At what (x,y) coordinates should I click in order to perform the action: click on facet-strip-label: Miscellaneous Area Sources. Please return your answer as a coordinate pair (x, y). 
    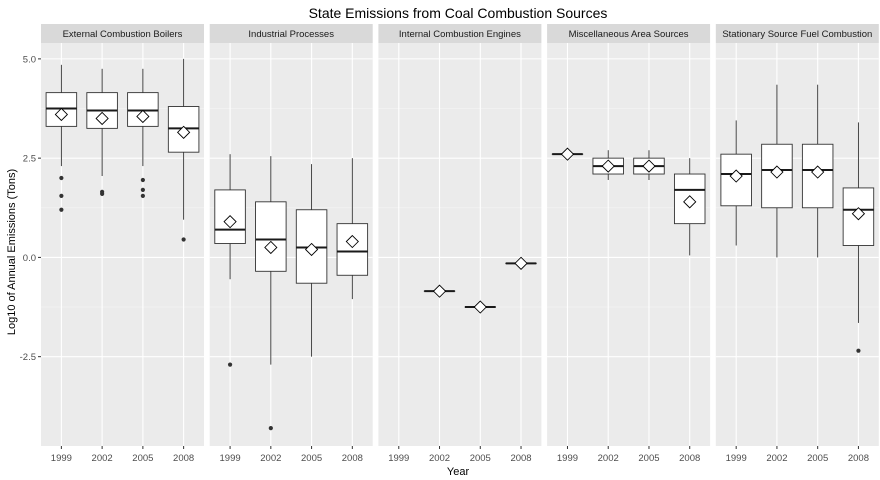
    Looking at the image, I should click on (629, 34).